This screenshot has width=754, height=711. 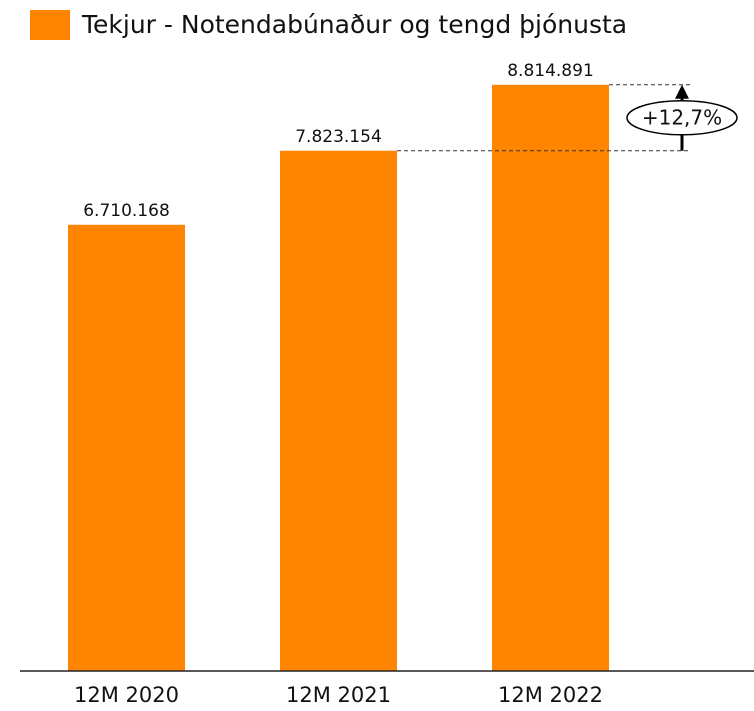 What do you see at coordinates (126, 211) in the screenshot?
I see `value-label: 6.710.168` at bounding box center [126, 211].